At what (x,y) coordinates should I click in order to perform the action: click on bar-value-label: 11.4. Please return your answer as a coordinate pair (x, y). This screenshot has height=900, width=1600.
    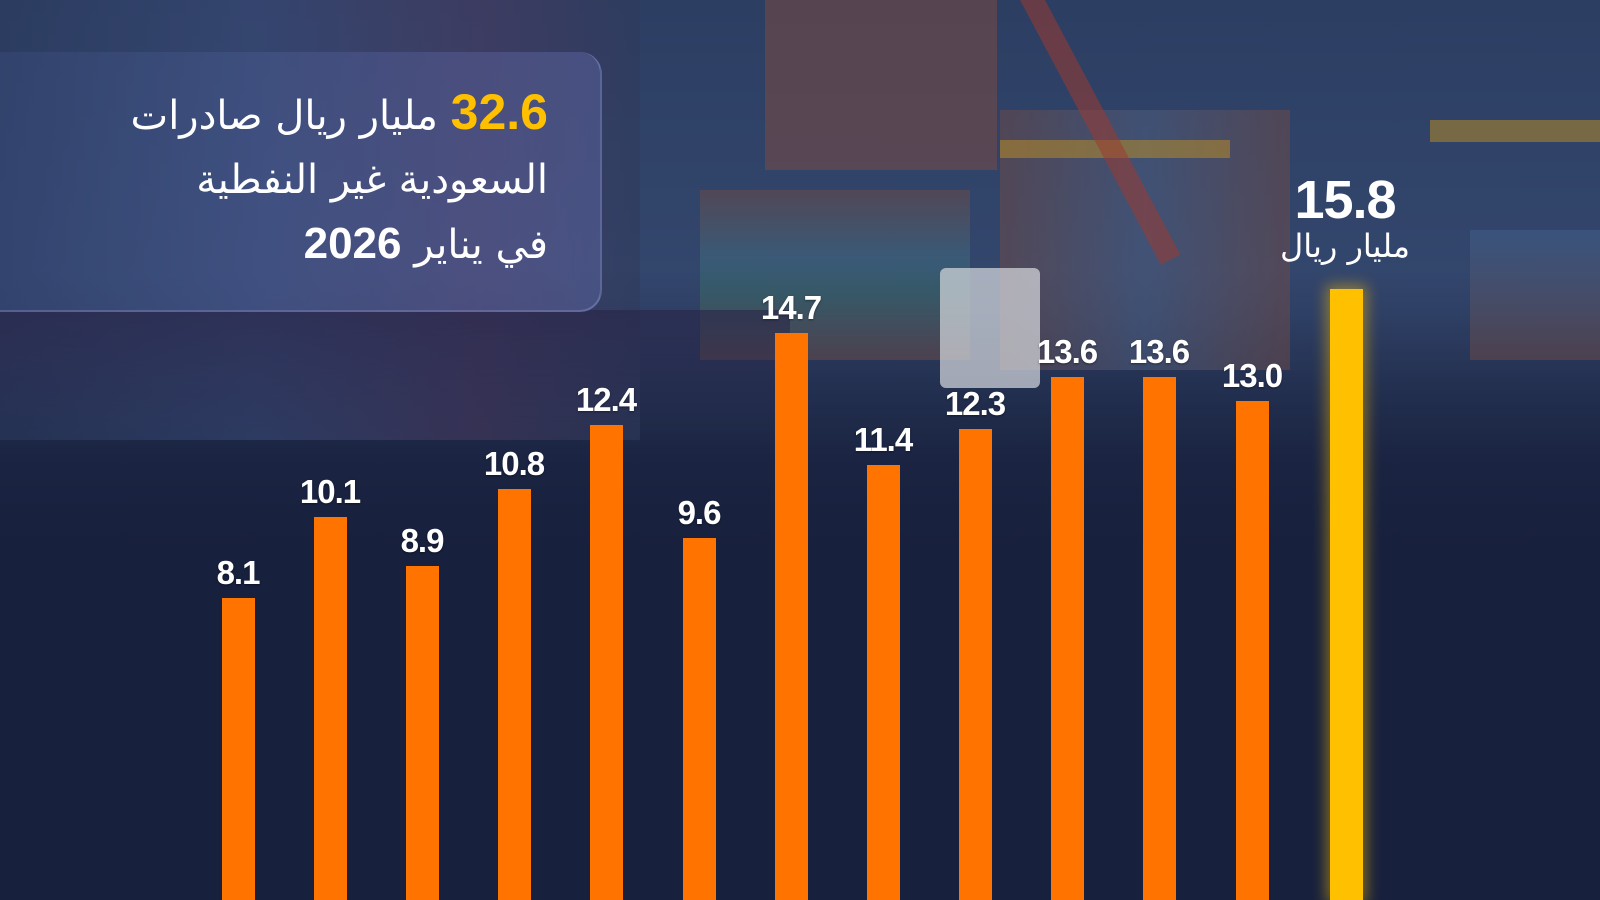
    Looking at the image, I should click on (883, 439).